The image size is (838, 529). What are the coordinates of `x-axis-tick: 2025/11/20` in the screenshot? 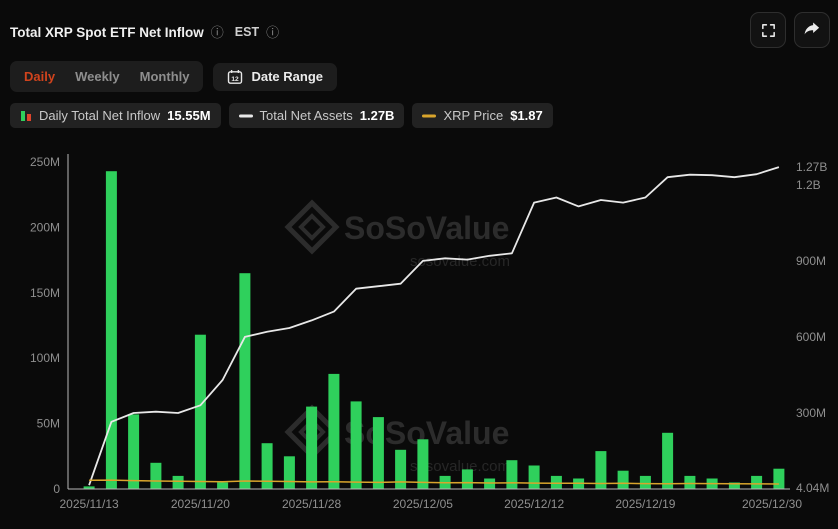 It's located at (200, 504).